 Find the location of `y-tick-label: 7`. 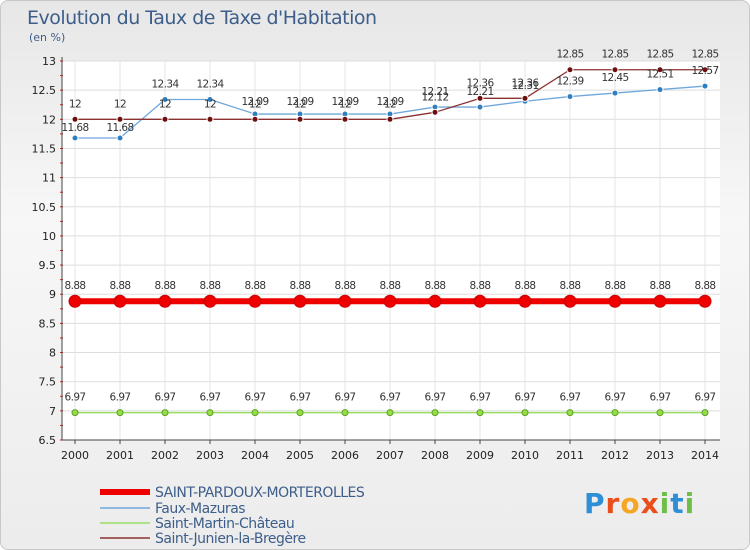

y-tick-label: 7 is located at coordinates (52, 411).